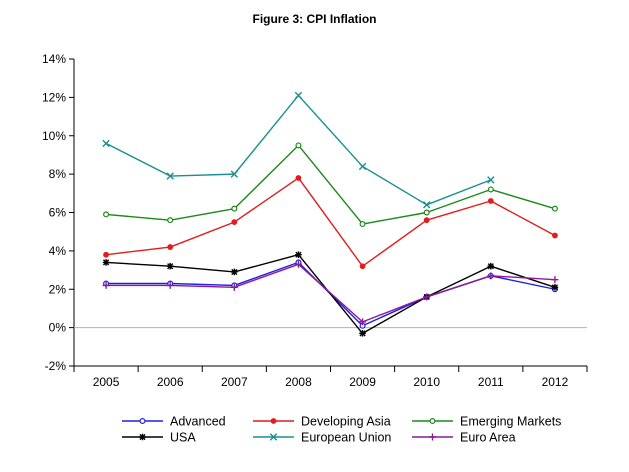  What do you see at coordinates (426, 382) in the screenshot?
I see `x-tick-label: 2010` at bounding box center [426, 382].